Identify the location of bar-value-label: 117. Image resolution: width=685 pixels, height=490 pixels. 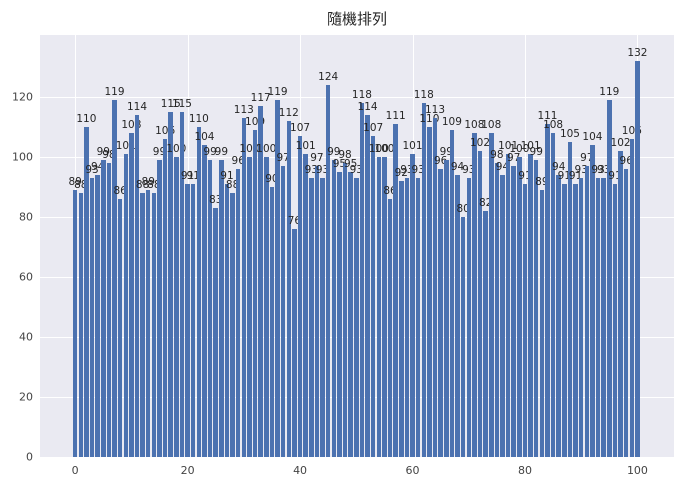
(260, 98).